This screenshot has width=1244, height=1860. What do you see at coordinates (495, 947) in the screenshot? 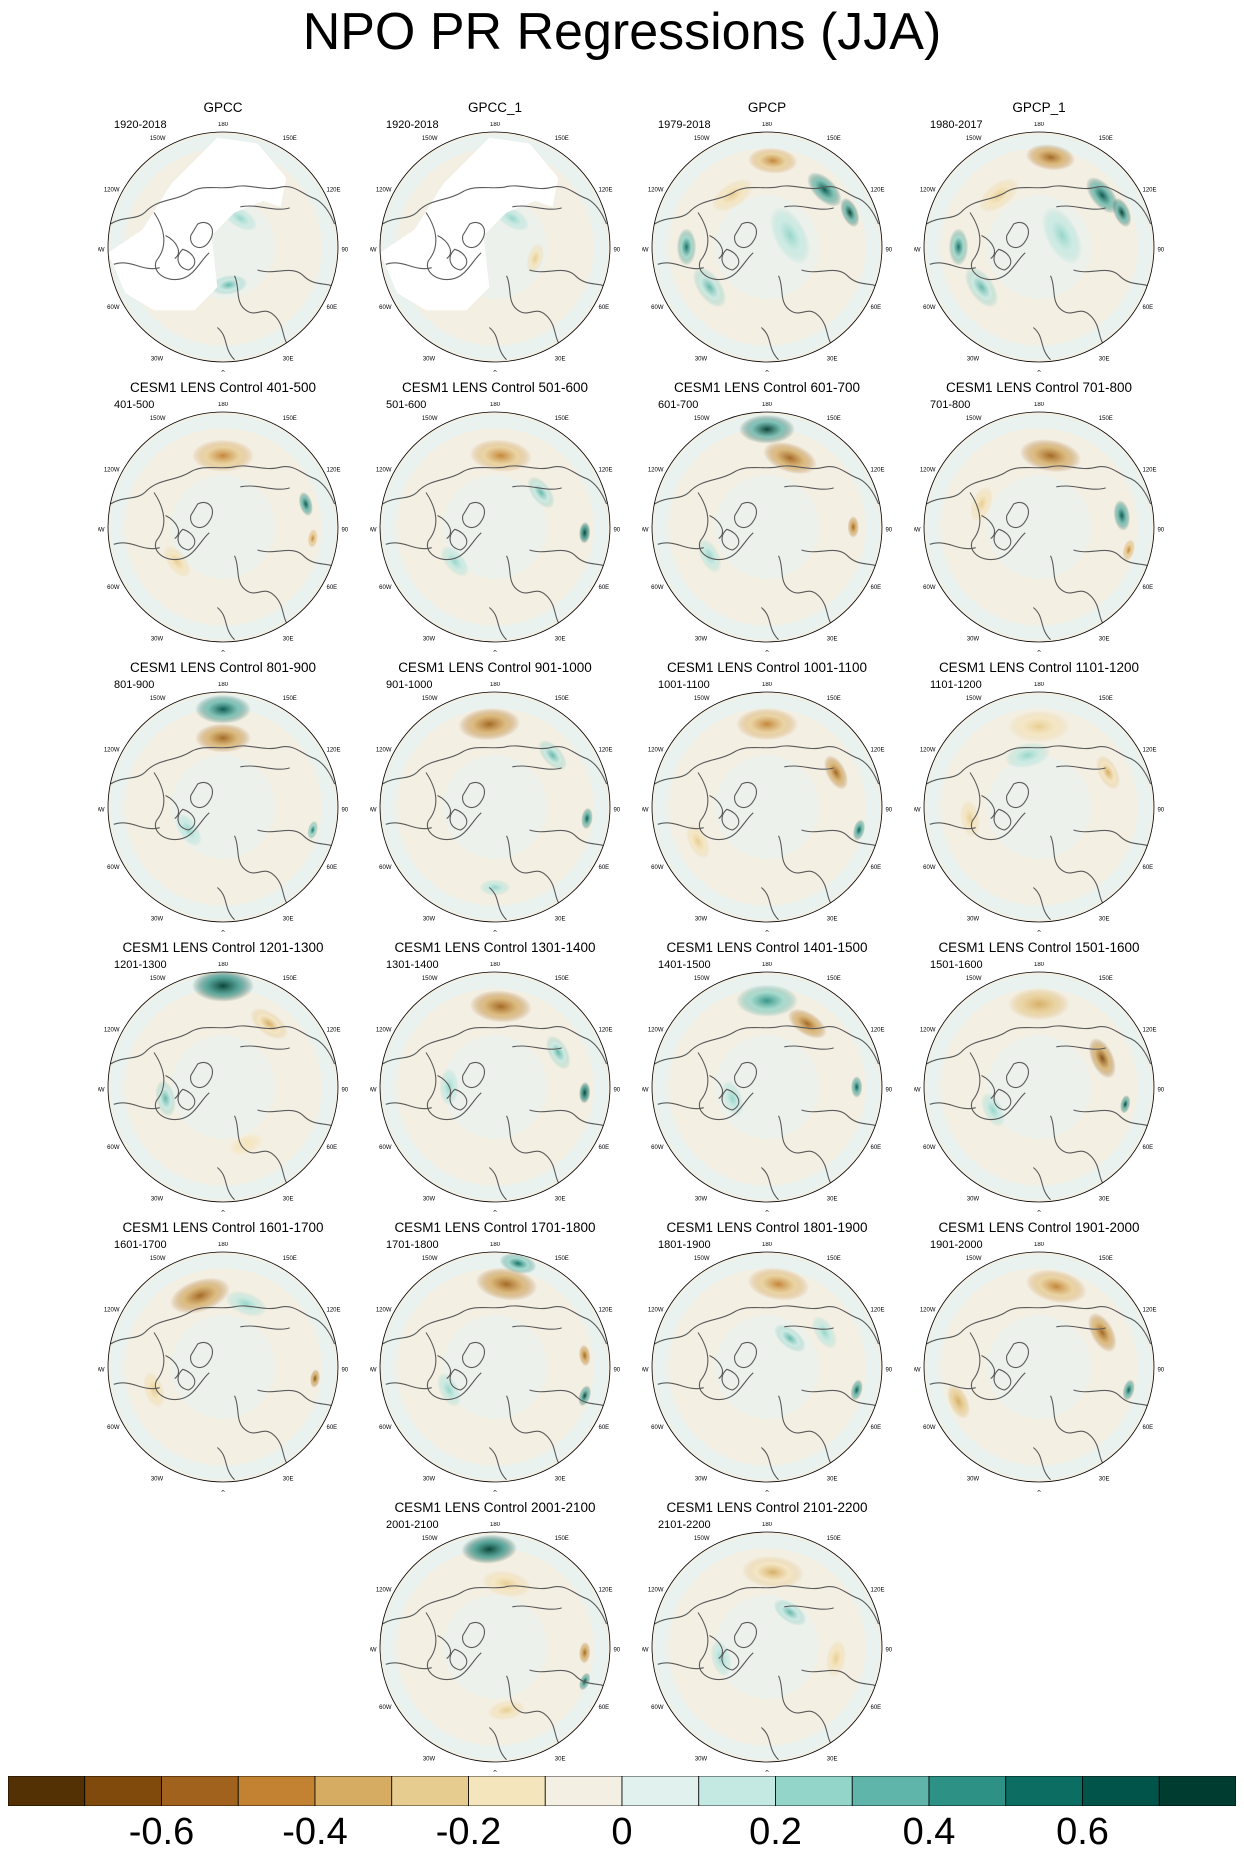
I see `panel-title: CESM1 LENS Control 1301-1400` at bounding box center [495, 947].